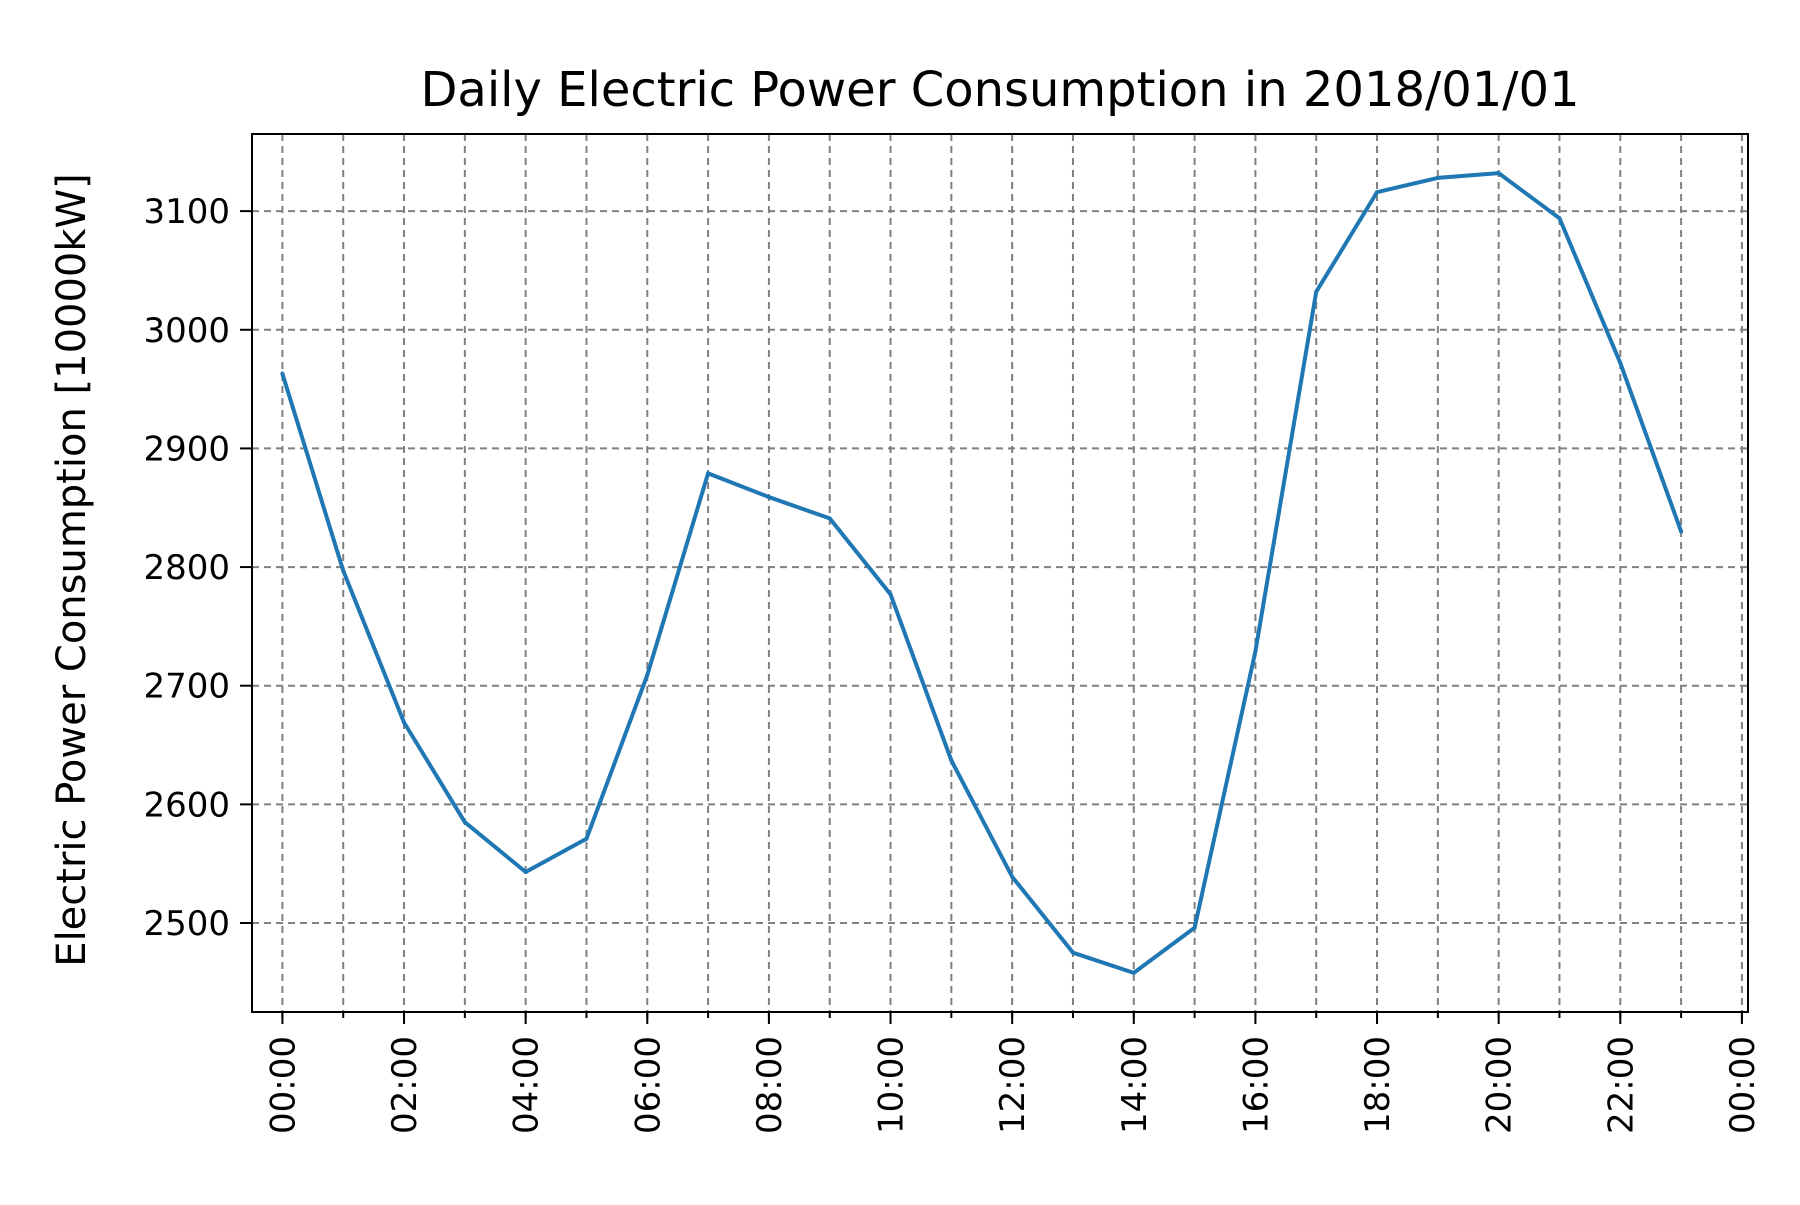  Describe the element at coordinates (1621, 1085) in the screenshot. I see `x-tick-label: 22:00` at that location.